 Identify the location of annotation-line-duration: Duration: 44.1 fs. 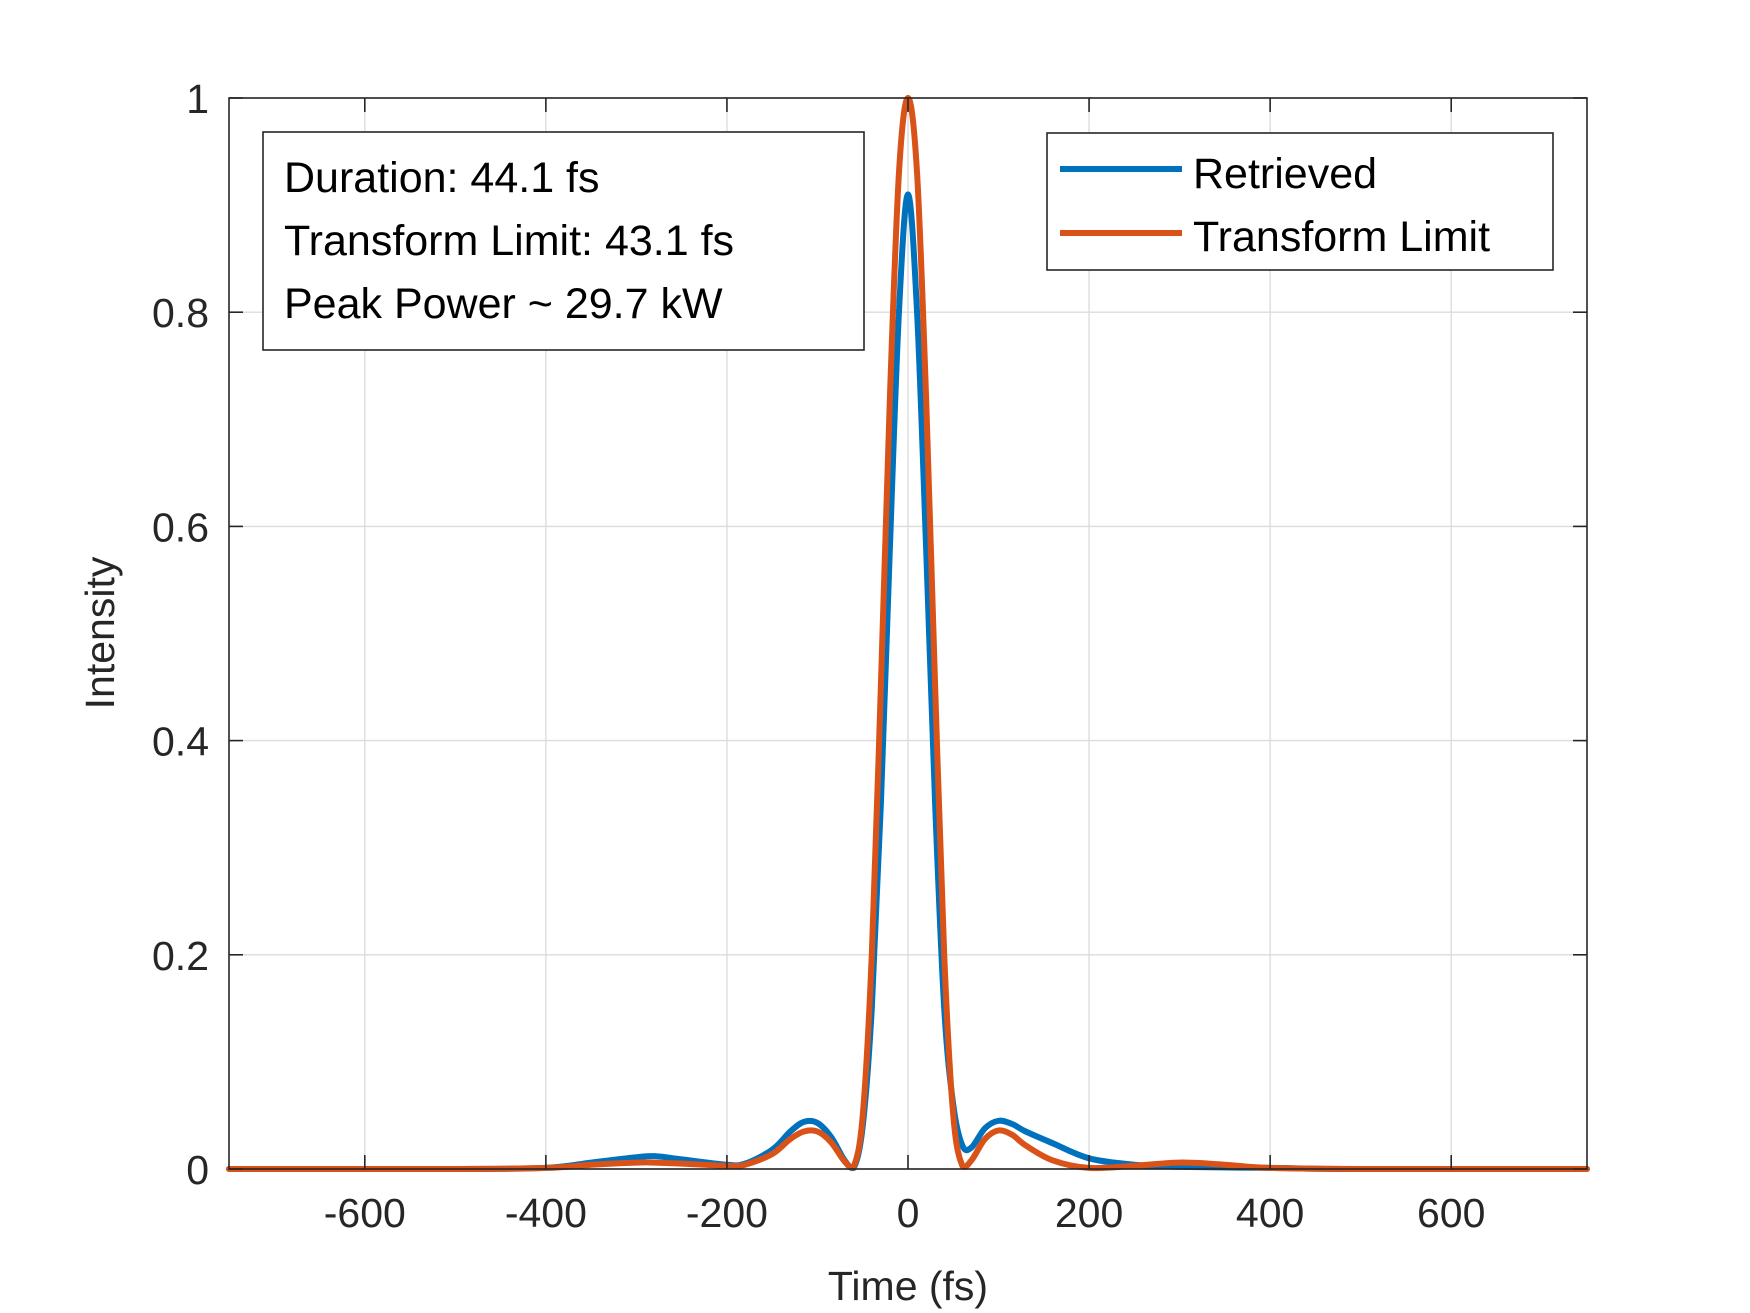
(442, 178).